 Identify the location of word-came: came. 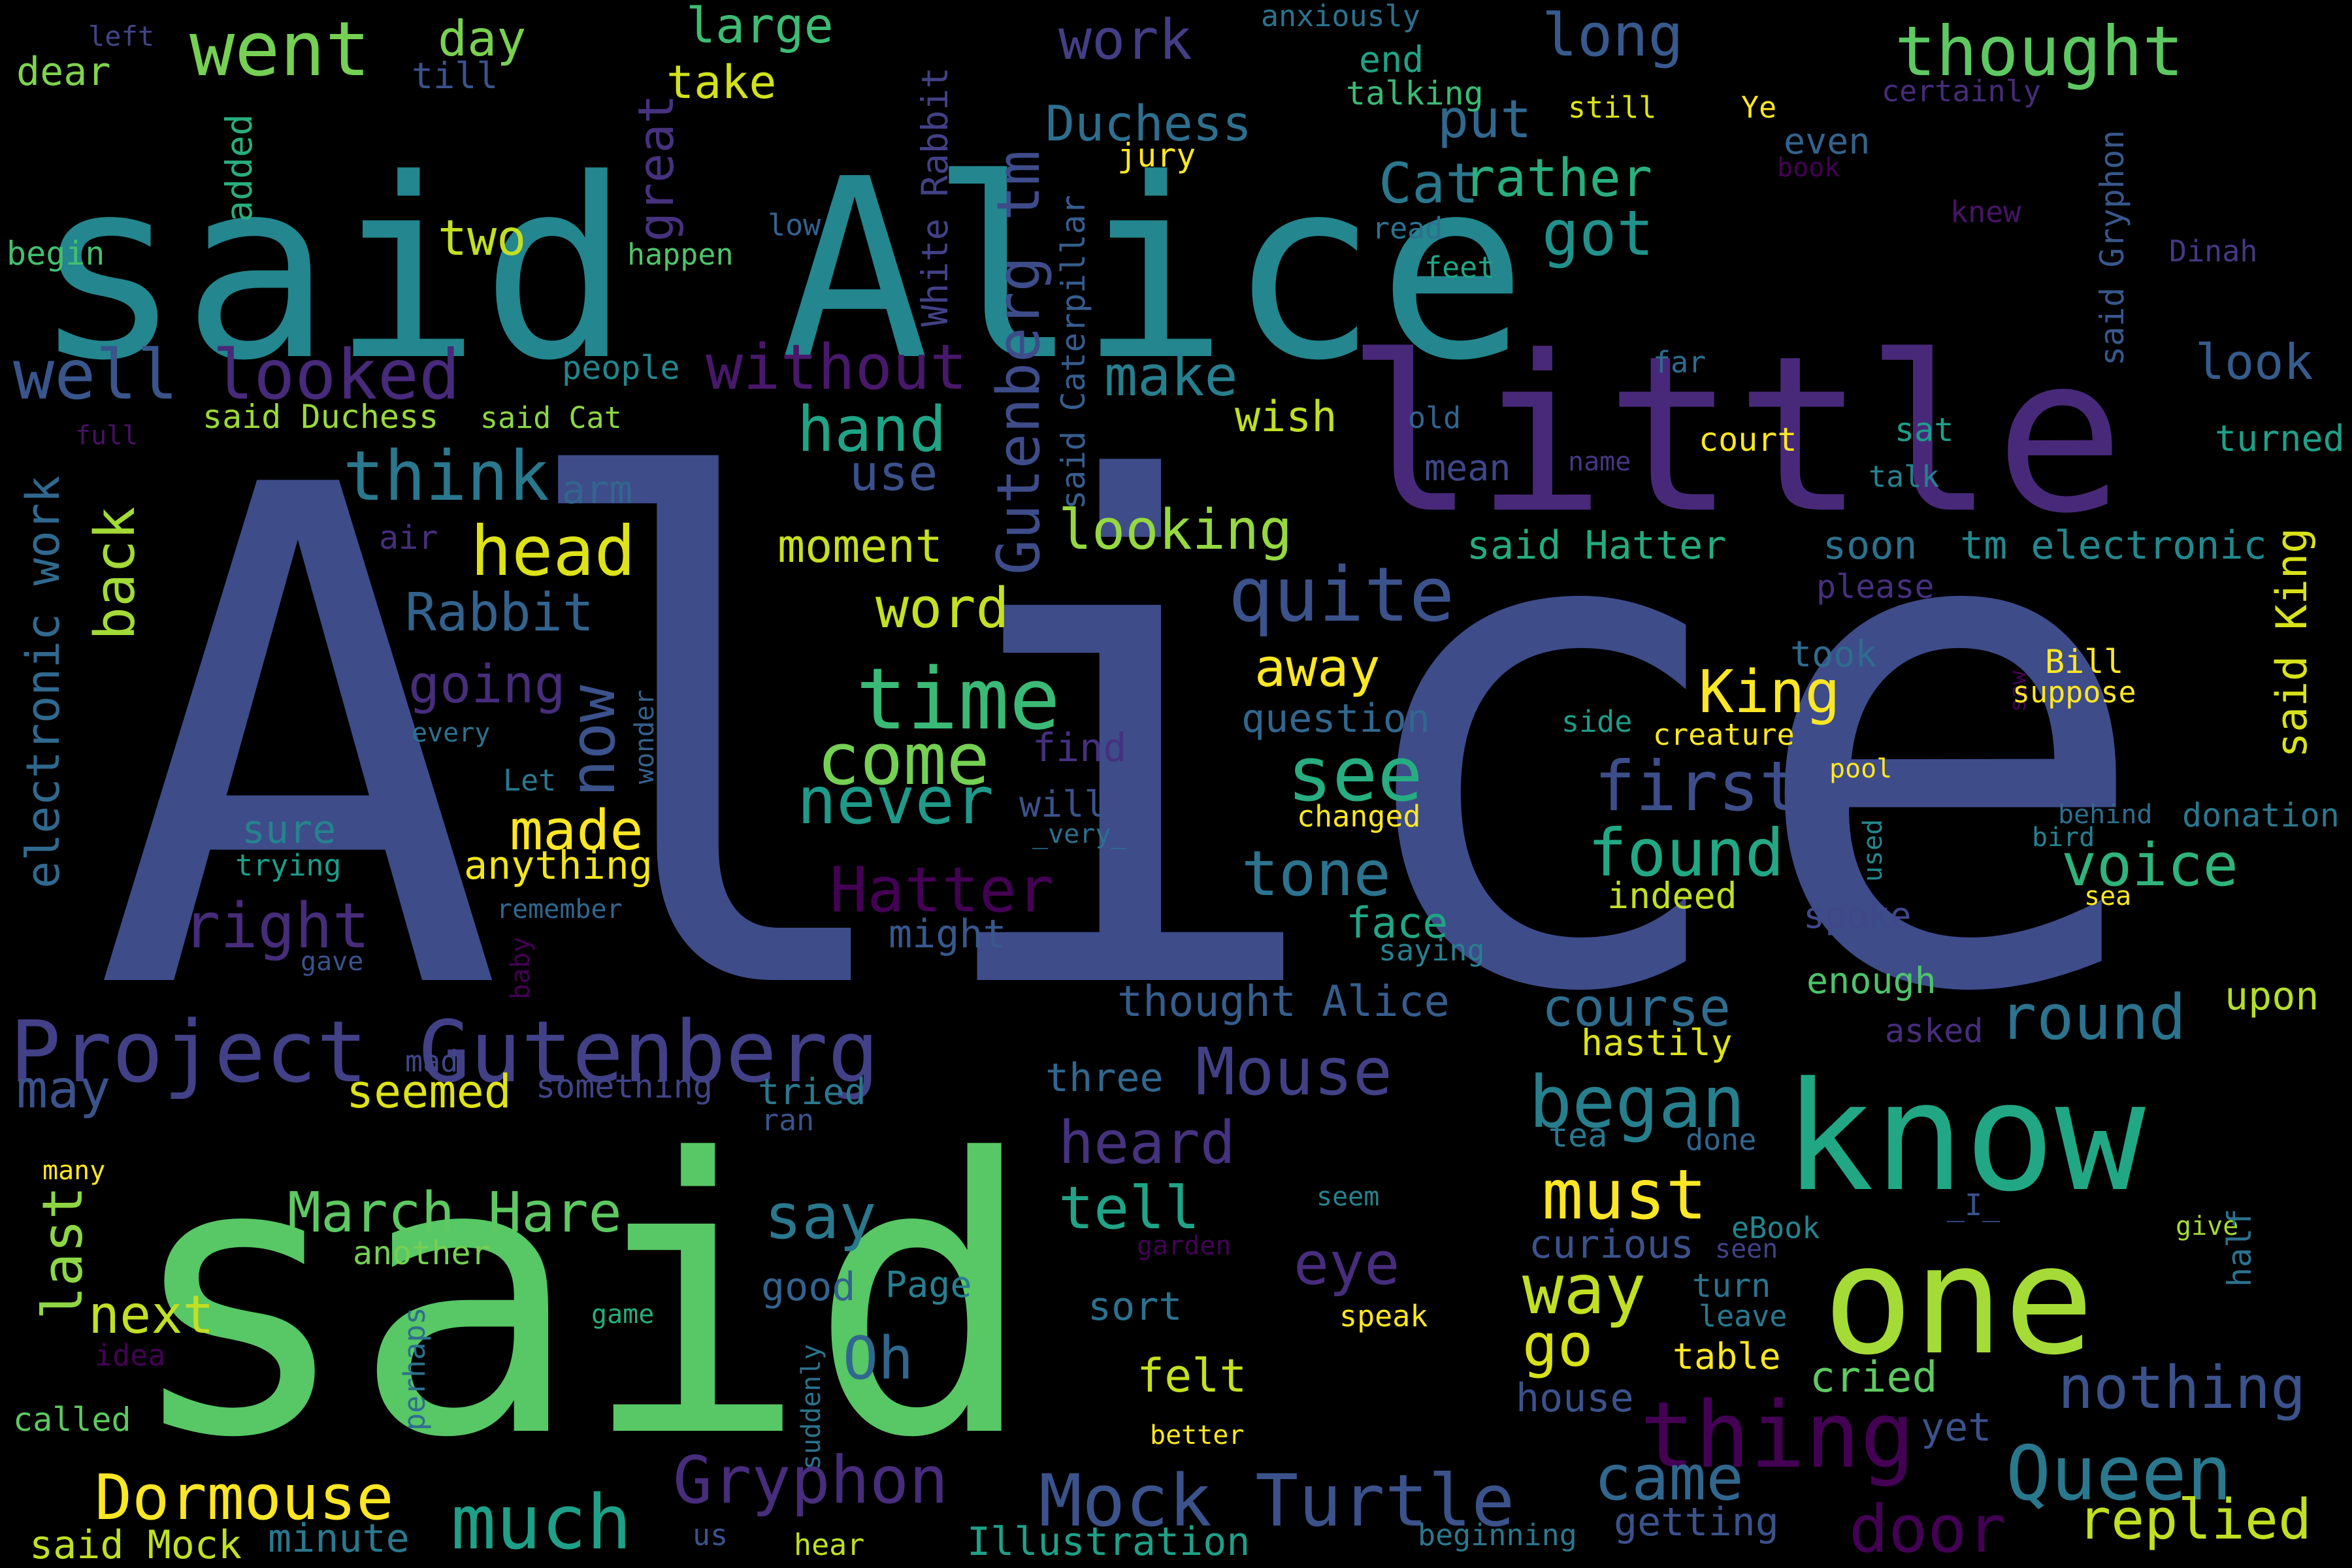
(1669, 1478).